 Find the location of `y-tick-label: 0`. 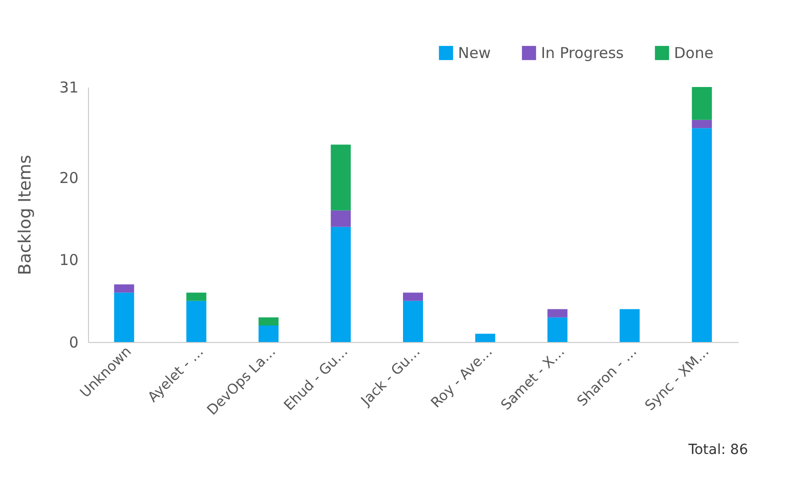

y-tick-label: 0 is located at coordinates (73, 343).